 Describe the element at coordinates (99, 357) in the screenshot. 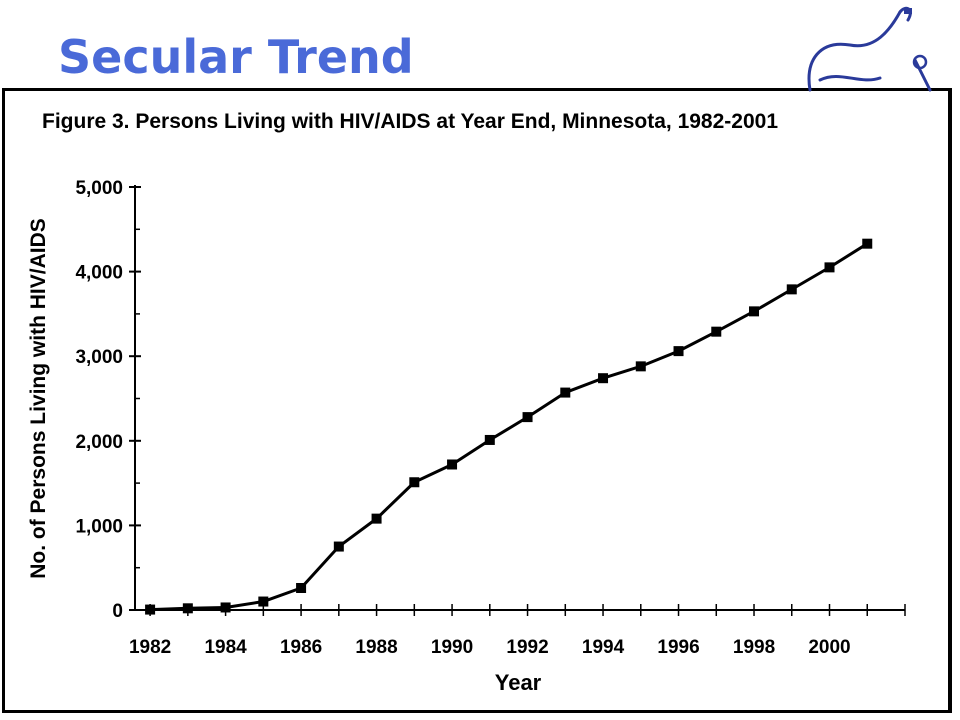

I see `y-tick-label: 3,000` at that location.